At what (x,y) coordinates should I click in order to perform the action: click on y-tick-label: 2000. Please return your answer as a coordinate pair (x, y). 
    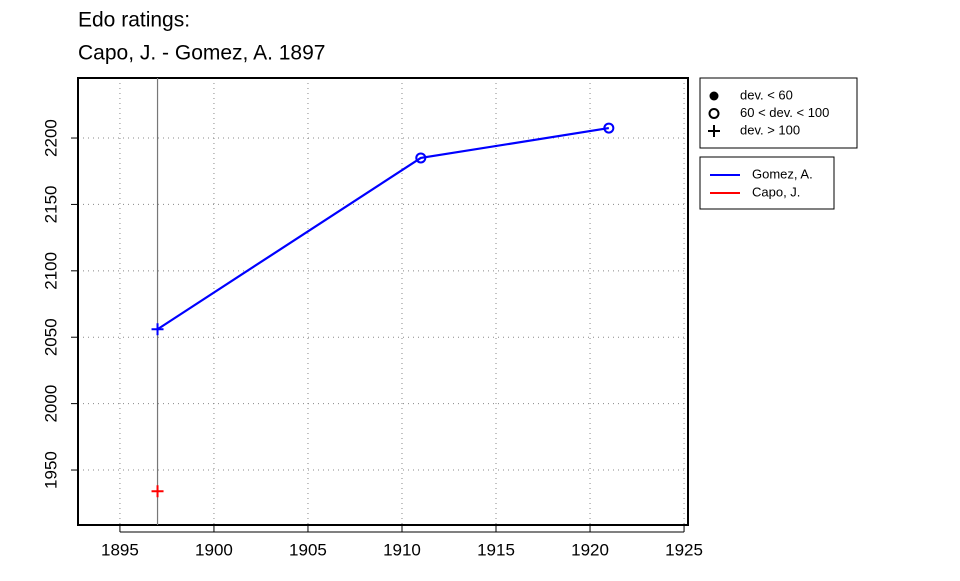
    Looking at the image, I should click on (50, 404).